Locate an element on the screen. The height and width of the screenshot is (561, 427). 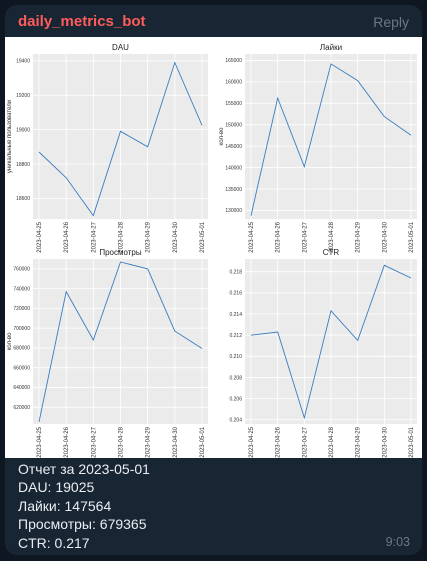
y-tick-label: 0.210 is located at coordinates (235, 357).